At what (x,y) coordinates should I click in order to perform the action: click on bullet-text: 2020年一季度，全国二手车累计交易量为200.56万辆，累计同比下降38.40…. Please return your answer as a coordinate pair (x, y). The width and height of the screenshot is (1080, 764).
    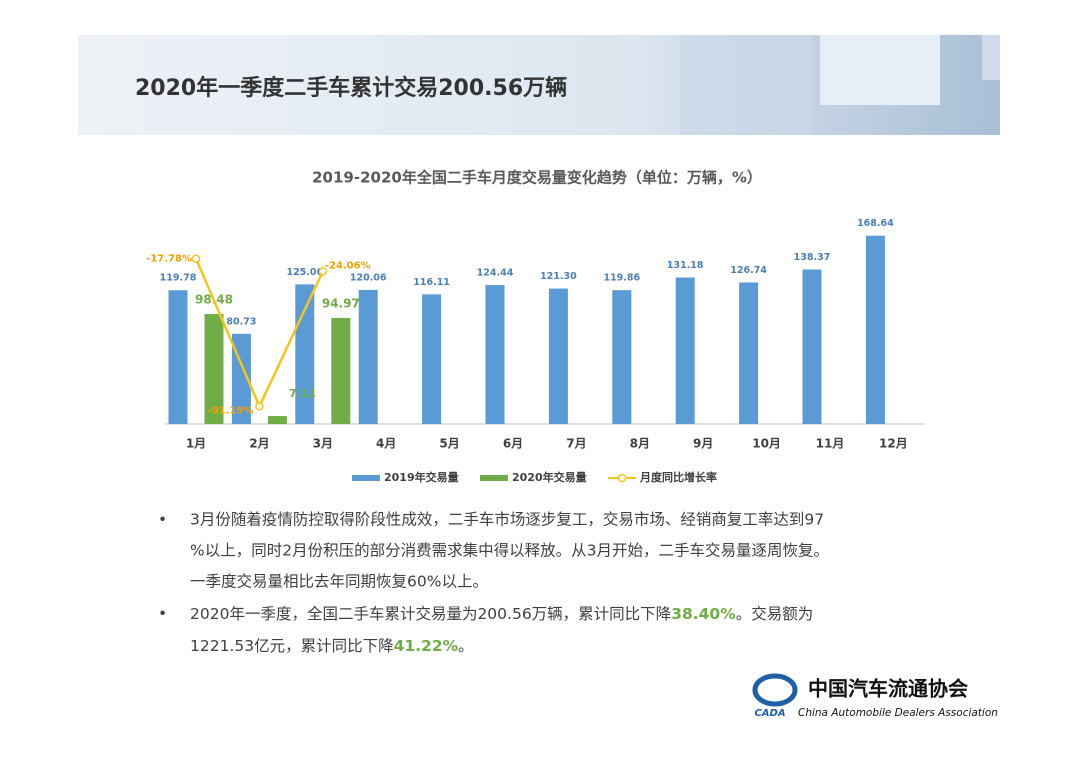
    Looking at the image, I should click on (501, 614).